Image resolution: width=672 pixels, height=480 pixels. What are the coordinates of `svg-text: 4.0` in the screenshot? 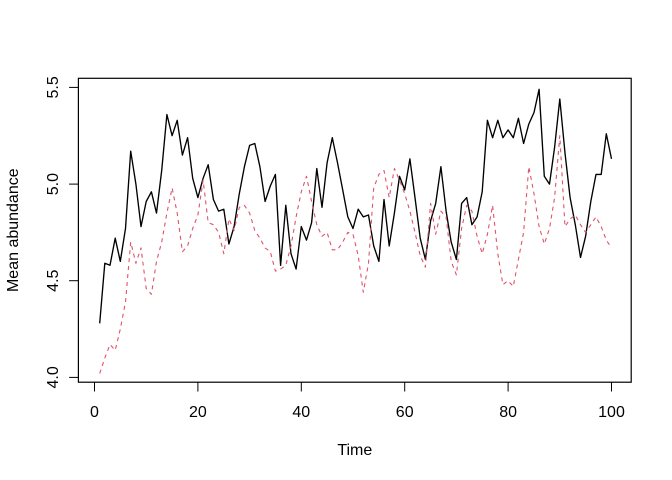 It's located at (53, 377).